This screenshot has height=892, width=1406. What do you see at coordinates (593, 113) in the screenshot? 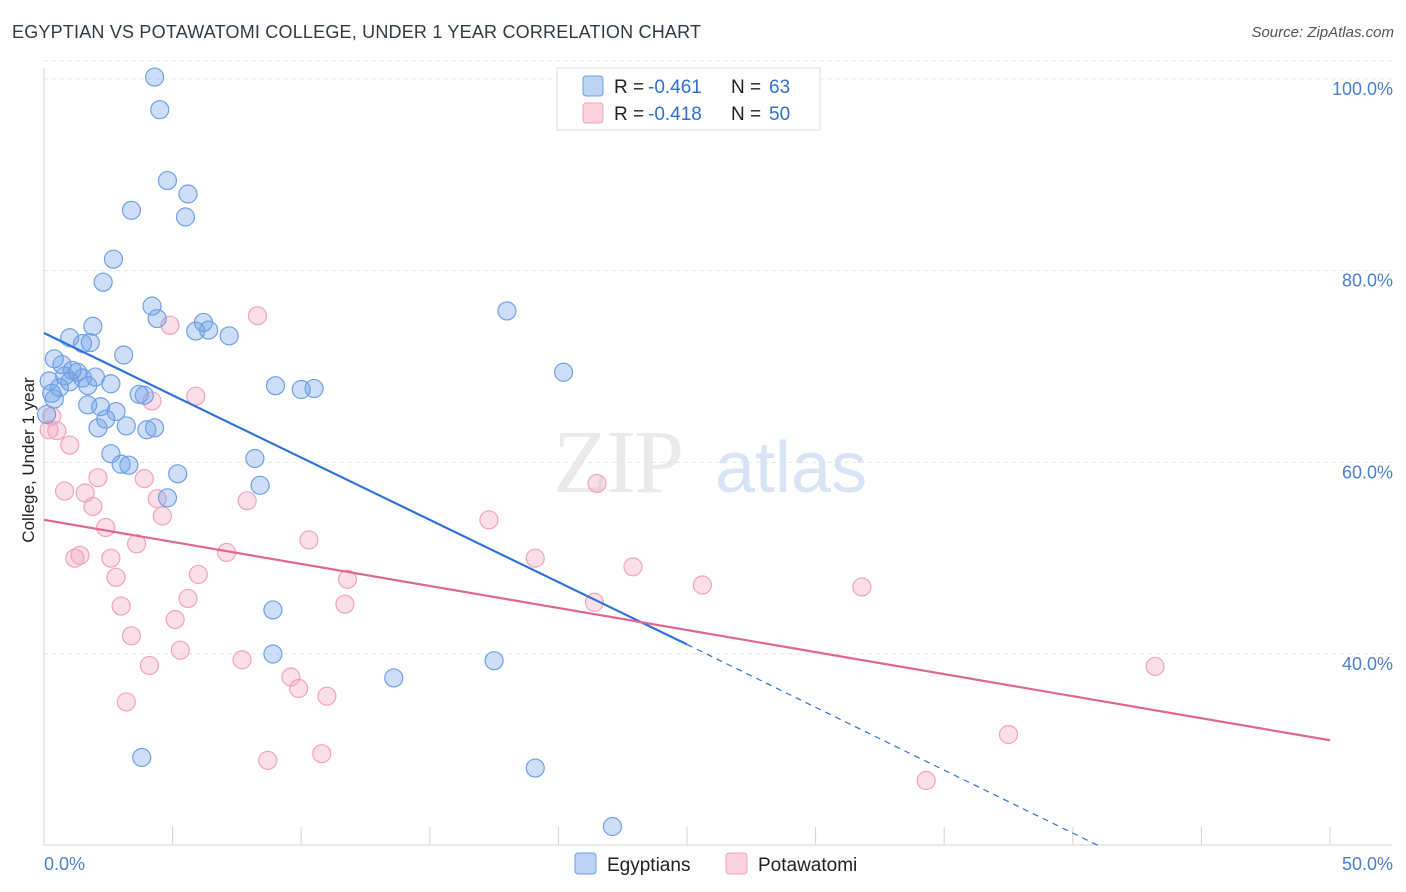
I see `legend-potawatomi-swatch` at bounding box center [593, 113].